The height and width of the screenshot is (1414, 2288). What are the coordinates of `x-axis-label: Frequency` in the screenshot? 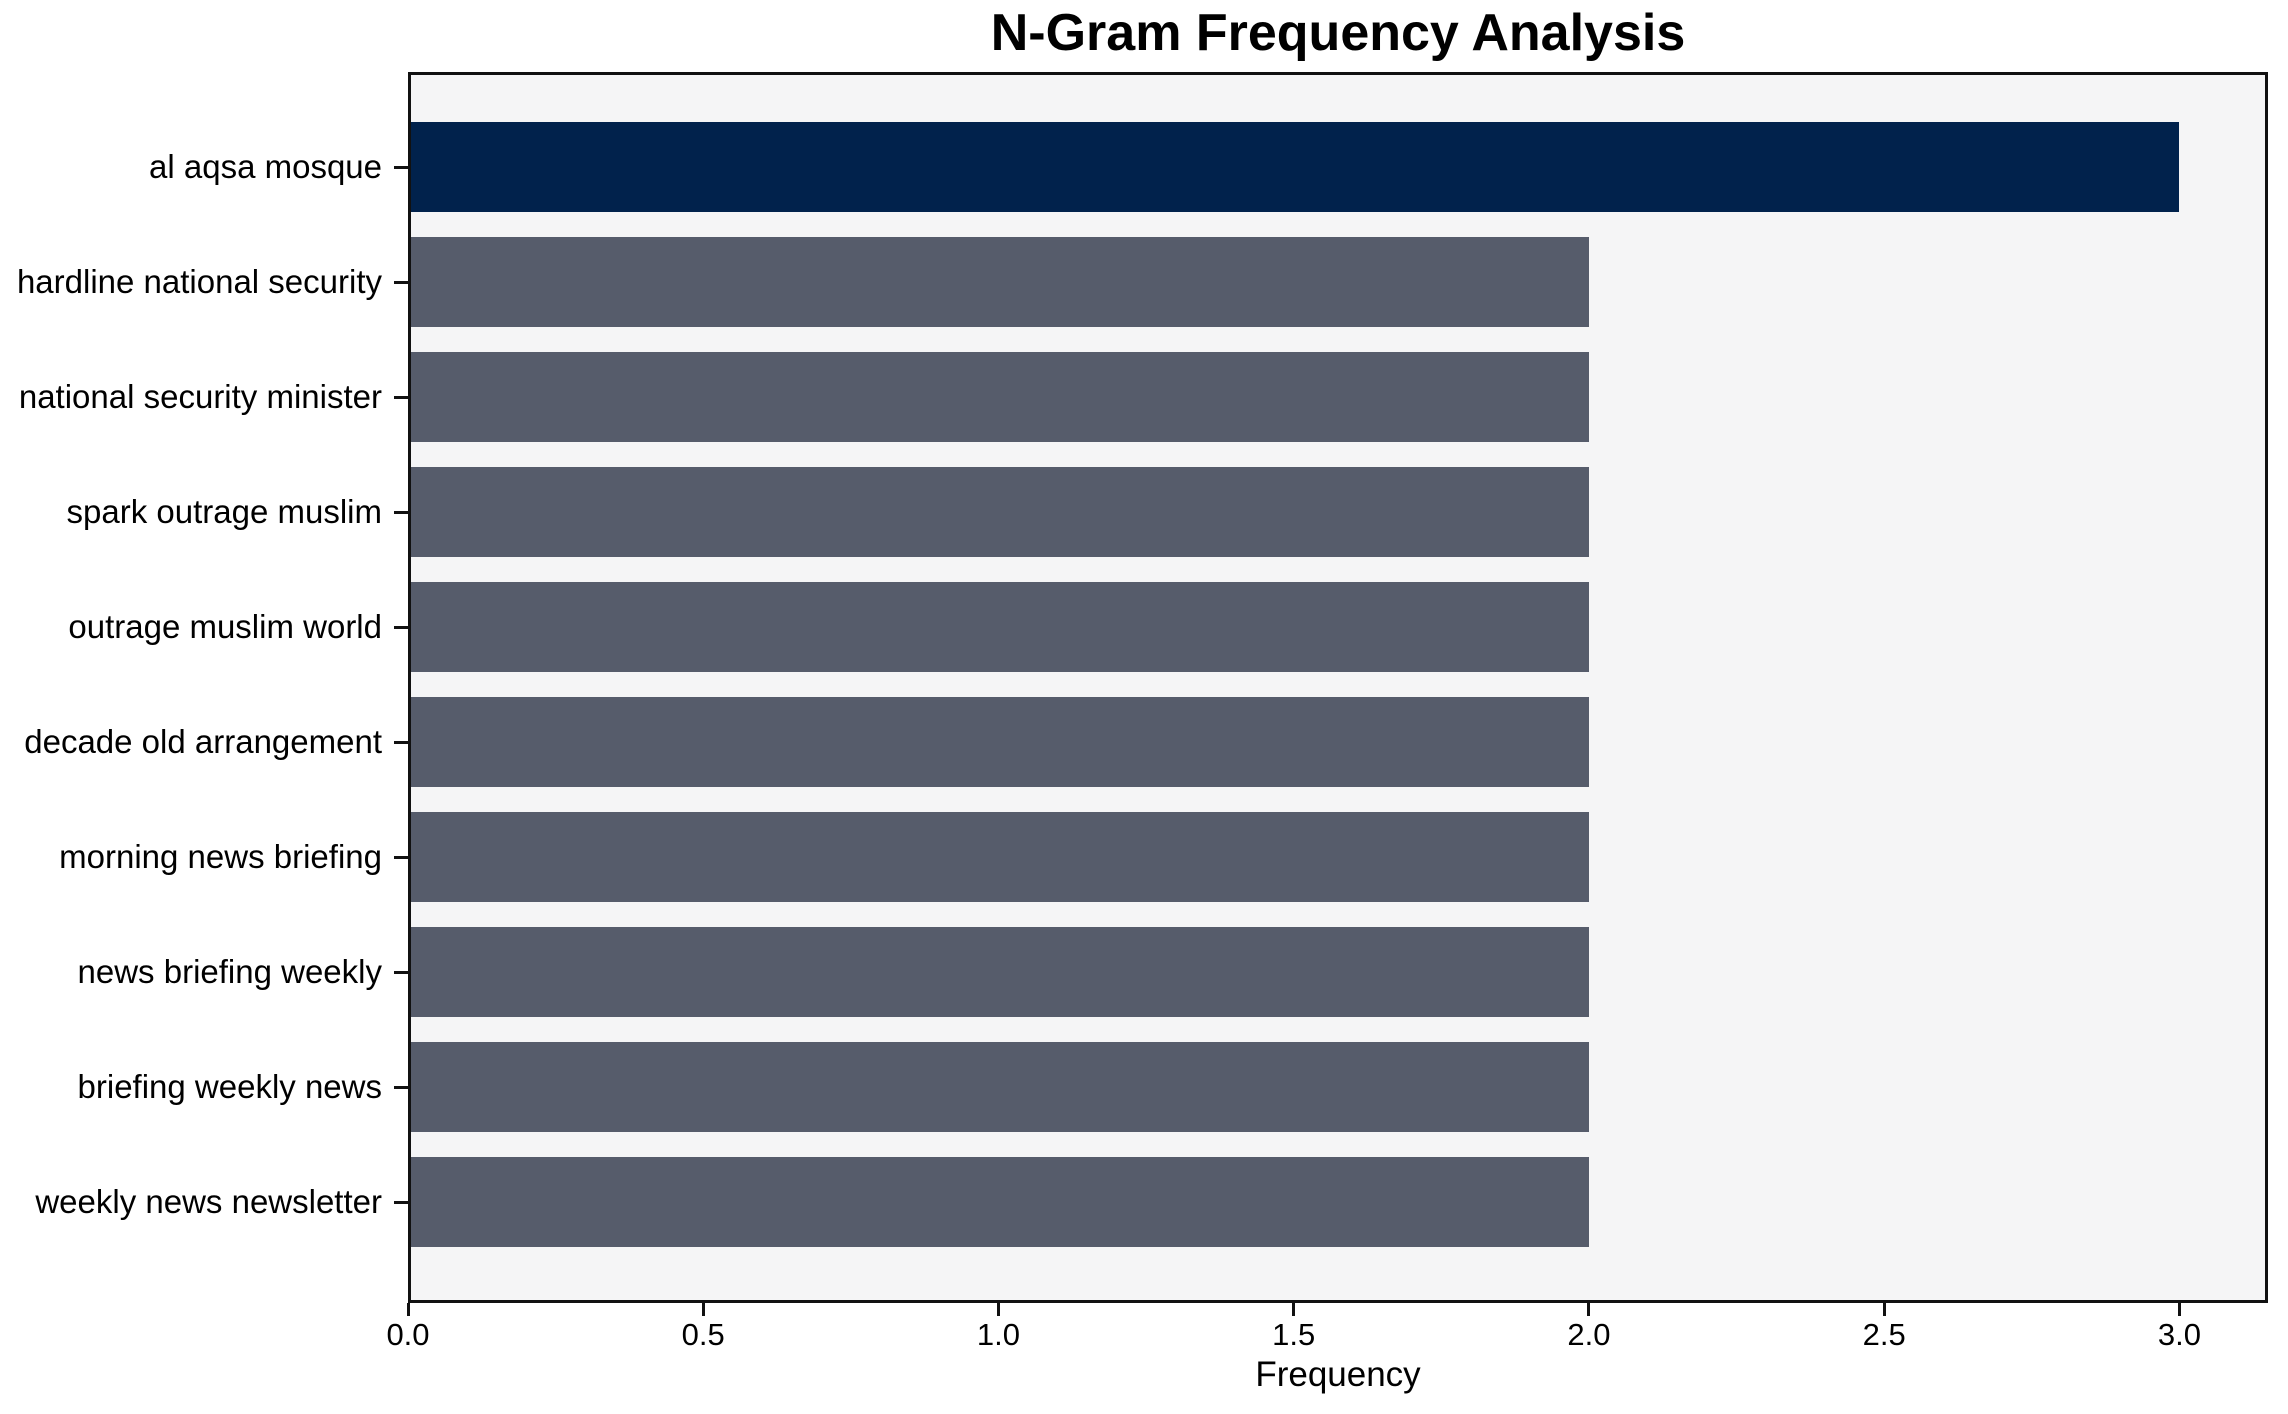 It's located at (1338, 1374).